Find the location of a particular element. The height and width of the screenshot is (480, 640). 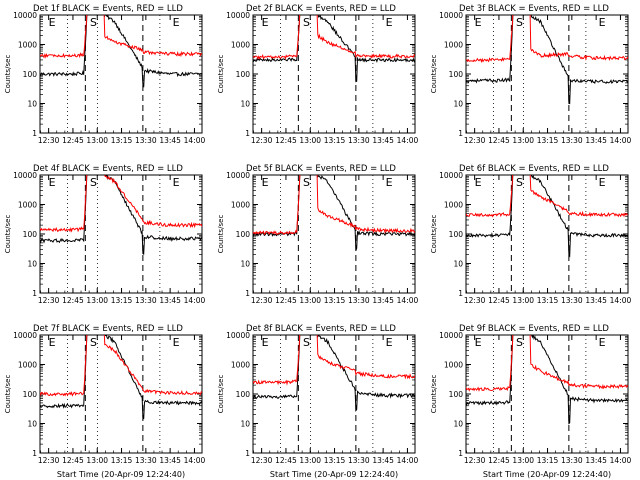

panel-title: Det 7f BLACK = Events, RED = LLD is located at coordinates (108, 329).